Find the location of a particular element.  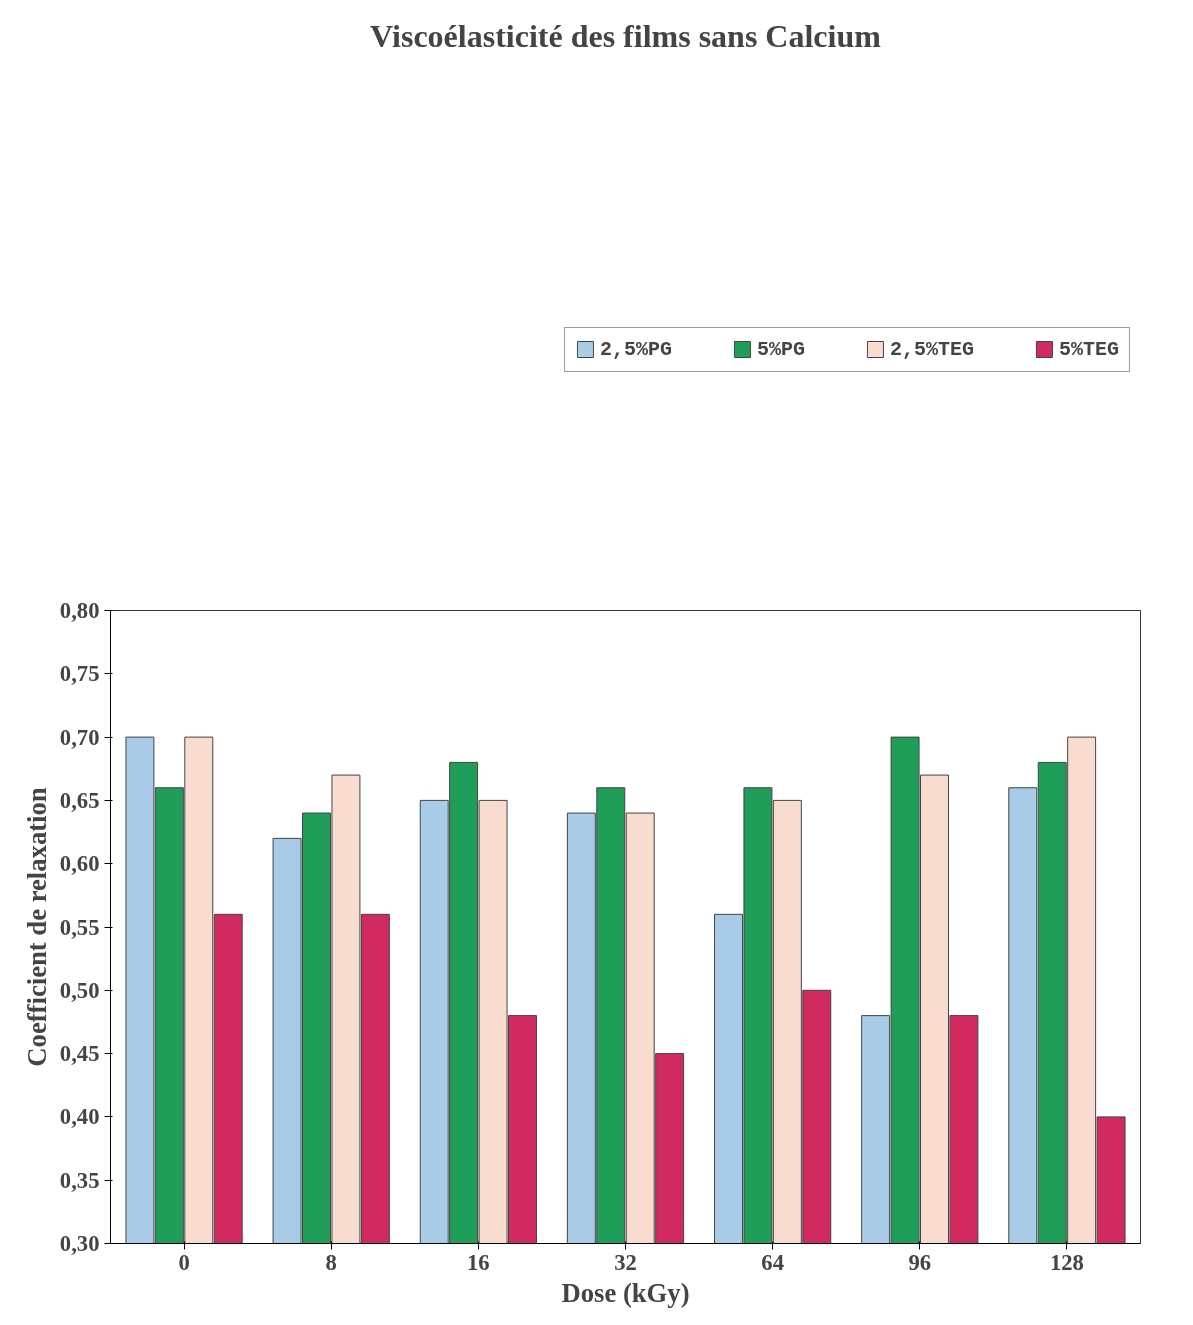

x-tick-label: 96 is located at coordinates (920, 1262).